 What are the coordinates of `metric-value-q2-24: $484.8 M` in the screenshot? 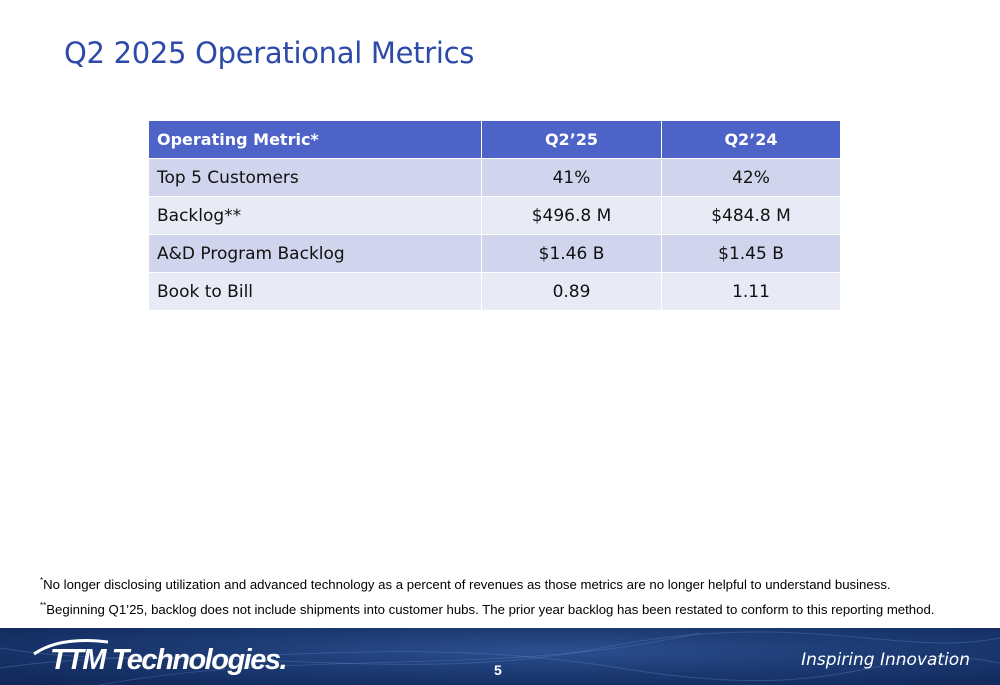 It's located at (751, 215).